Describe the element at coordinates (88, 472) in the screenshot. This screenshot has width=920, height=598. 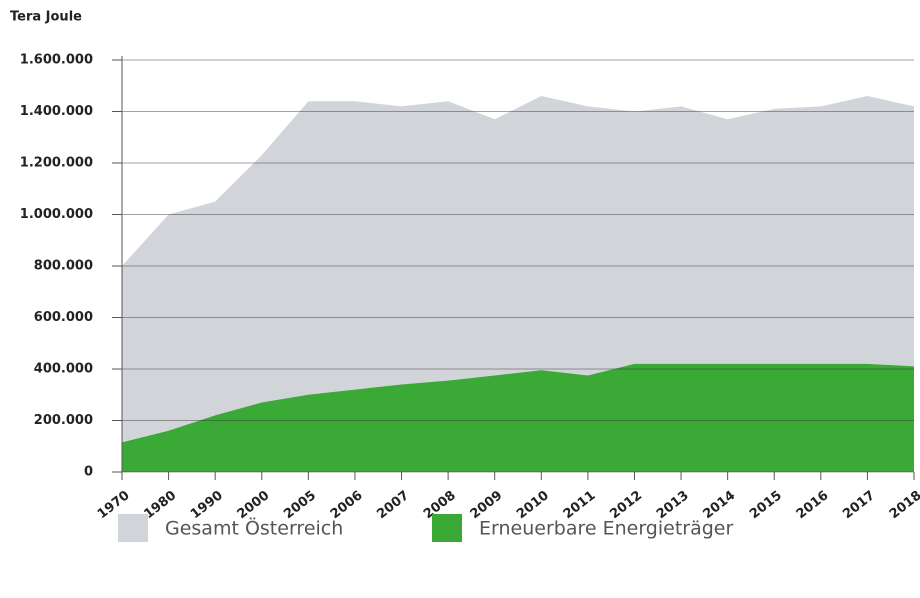
I see `y-tick-label: 0` at that location.